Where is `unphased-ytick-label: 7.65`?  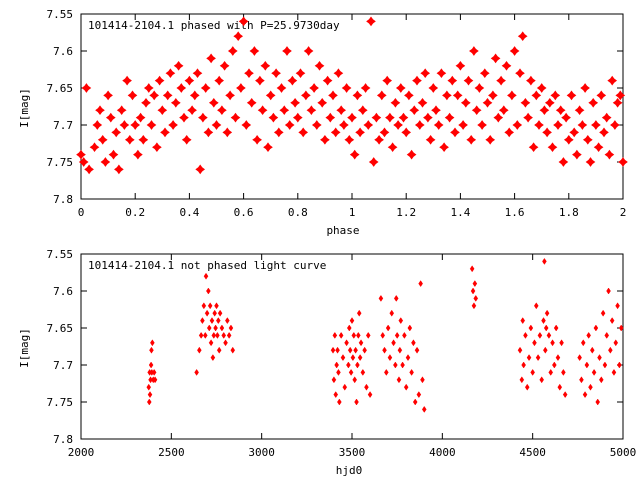
unphased-ytick-label: 7.65 is located at coordinates (60, 328).